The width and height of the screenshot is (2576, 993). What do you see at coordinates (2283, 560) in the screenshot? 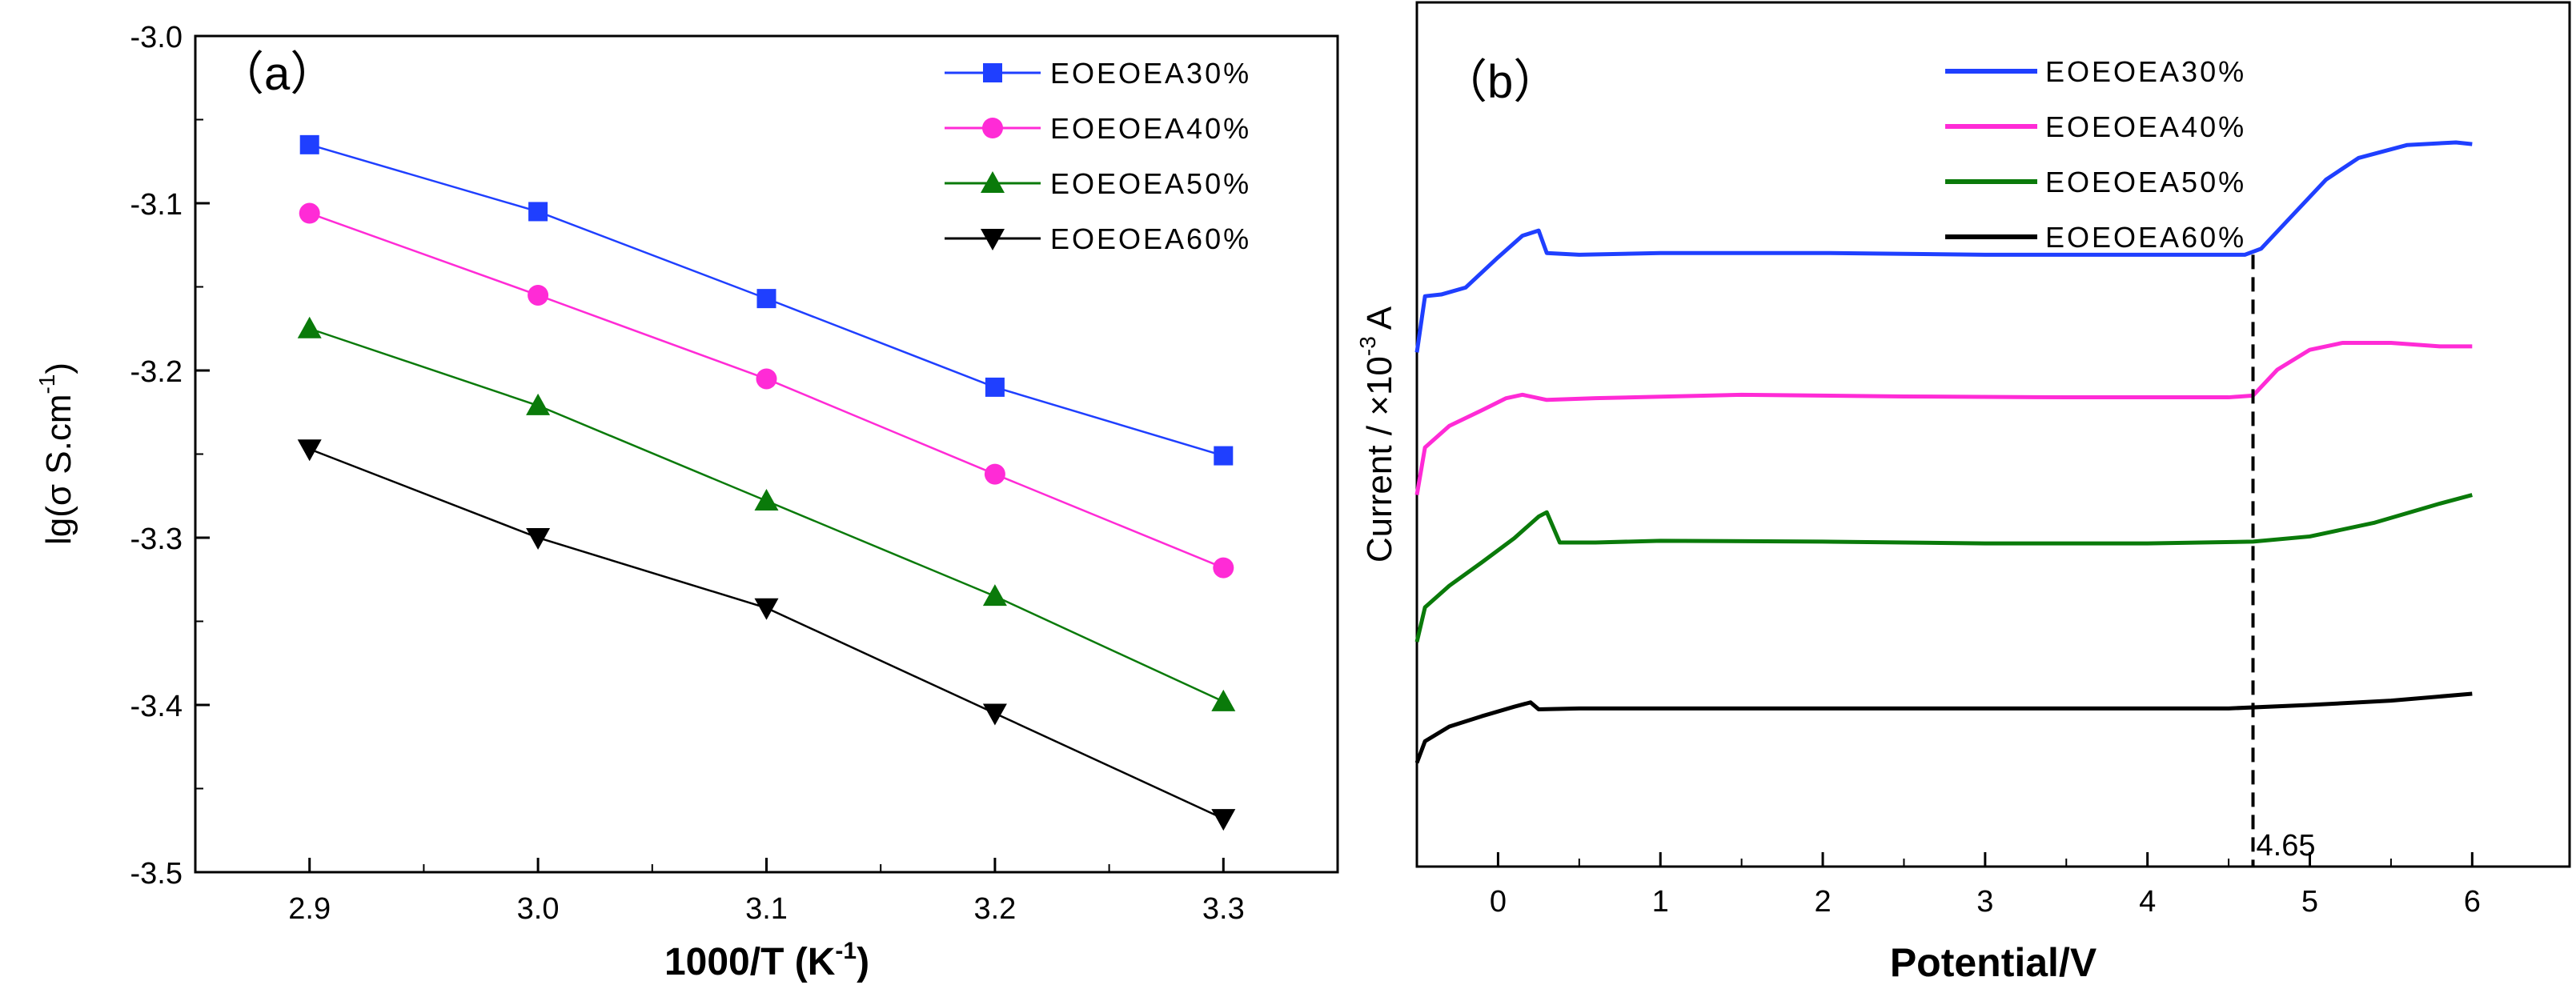
I see `panel-b-annotation: 4.65` at bounding box center [2283, 560].